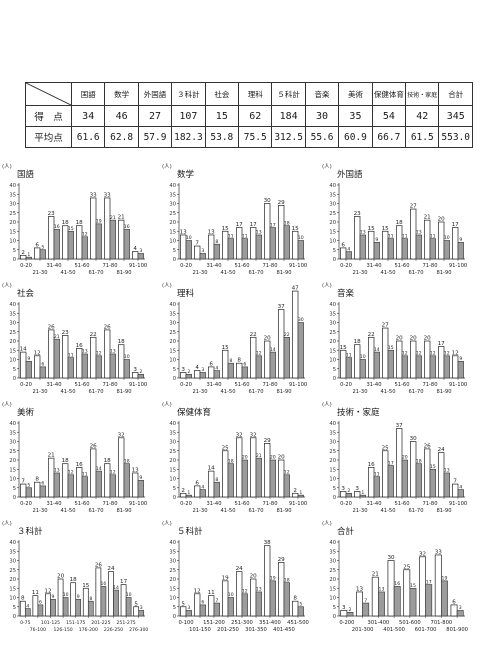 This screenshot has height=646, width=490. Describe the element at coordinates (240, 569) in the screenshot. I see `bar-value-label: 24` at that location.